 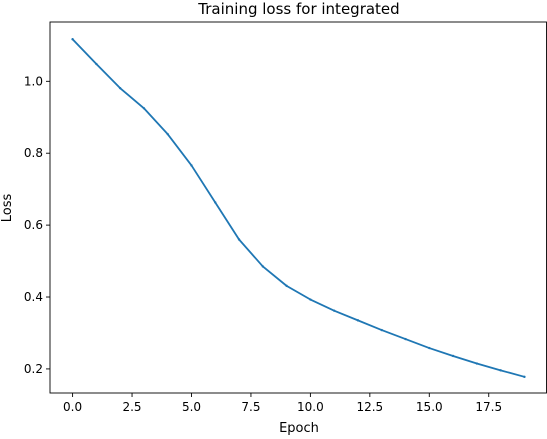 I want to click on x-tick-label: 10.0, so click(x=310, y=407).